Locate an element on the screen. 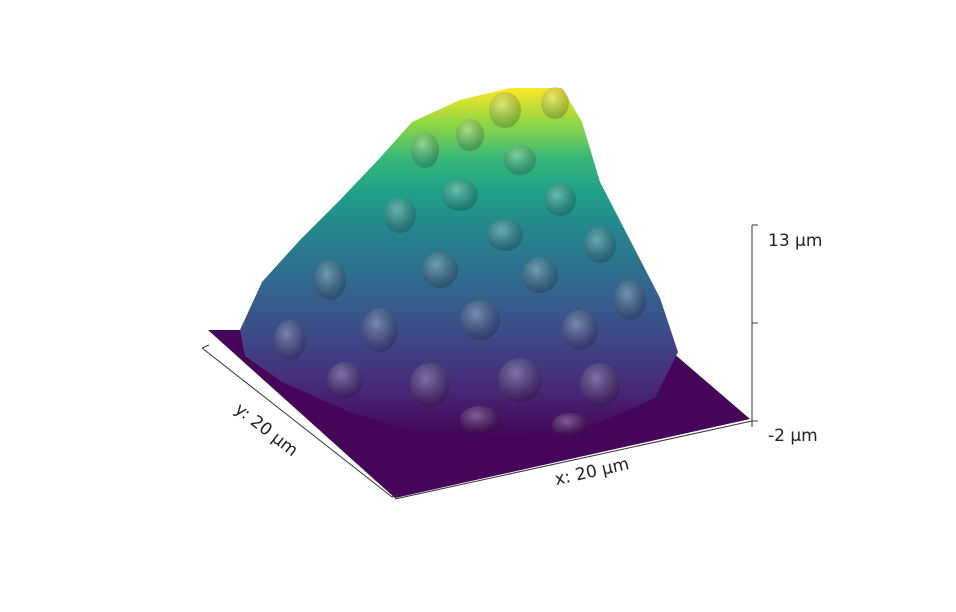 The width and height of the screenshot is (956, 612). z-top-label: 13 µm is located at coordinates (795, 241).